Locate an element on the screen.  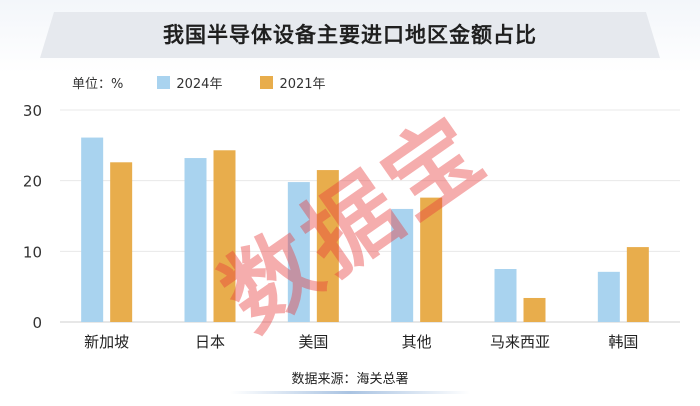
legend-swatch-2021 is located at coordinates (267, 82).